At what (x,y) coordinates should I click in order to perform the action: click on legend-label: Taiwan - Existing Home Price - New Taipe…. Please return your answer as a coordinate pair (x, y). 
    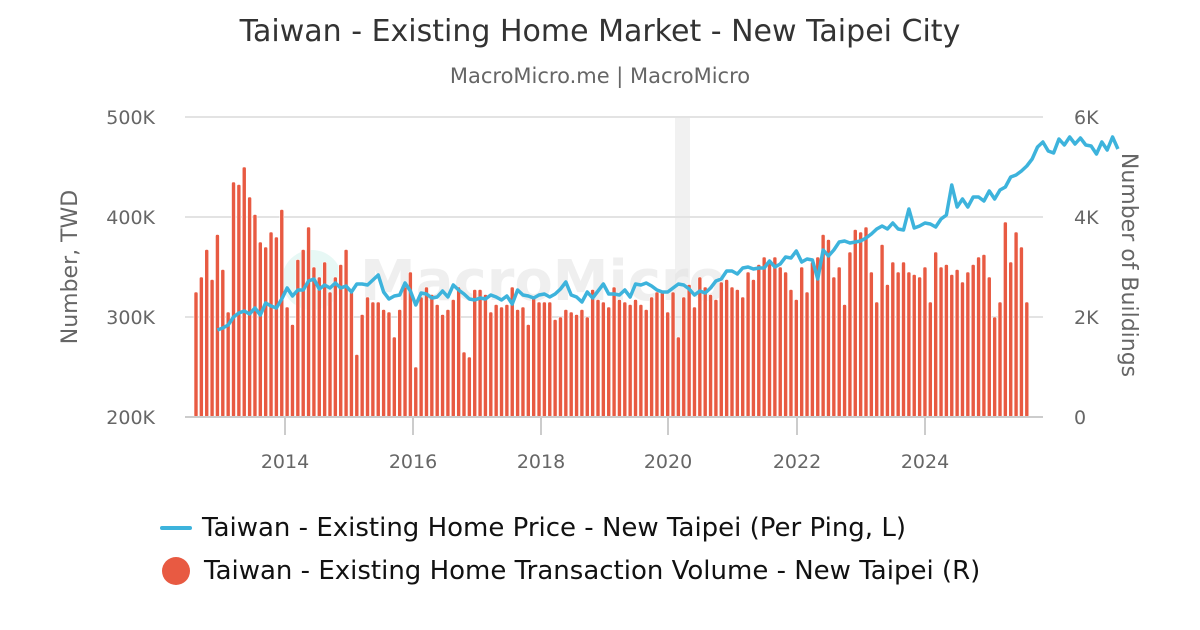
    Looking at the image, I should click on (554, 527).